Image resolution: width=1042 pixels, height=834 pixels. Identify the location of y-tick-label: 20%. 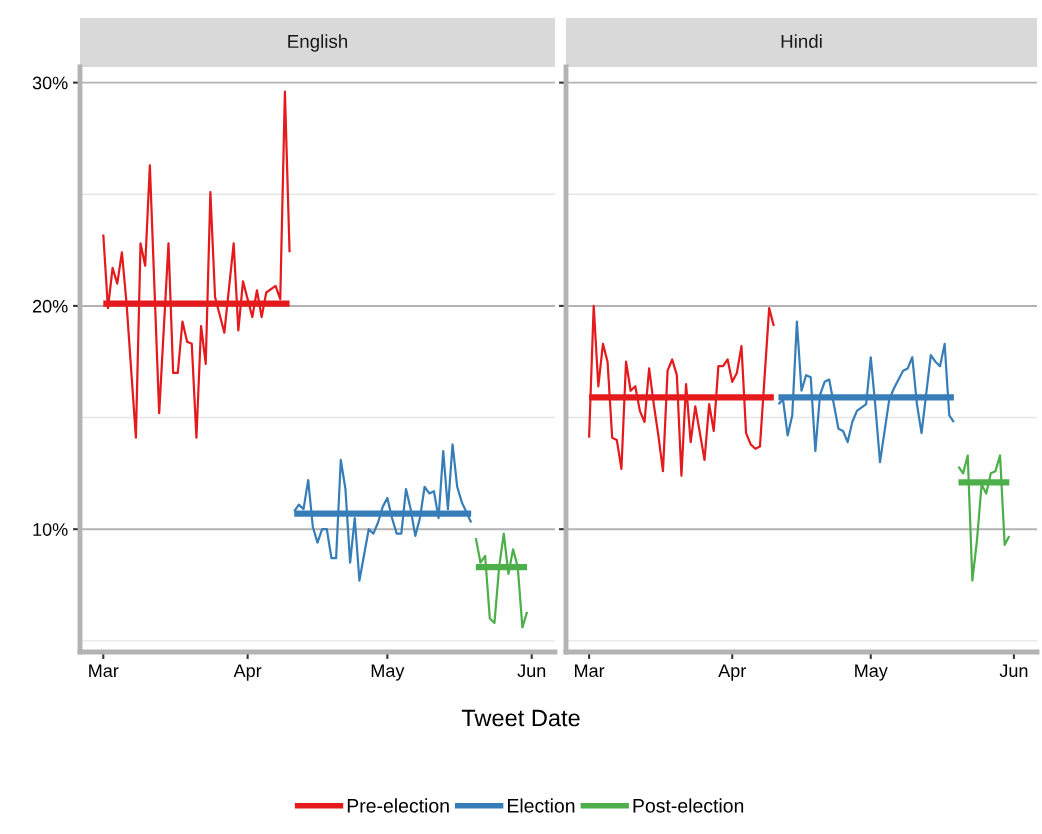
(50, 306).